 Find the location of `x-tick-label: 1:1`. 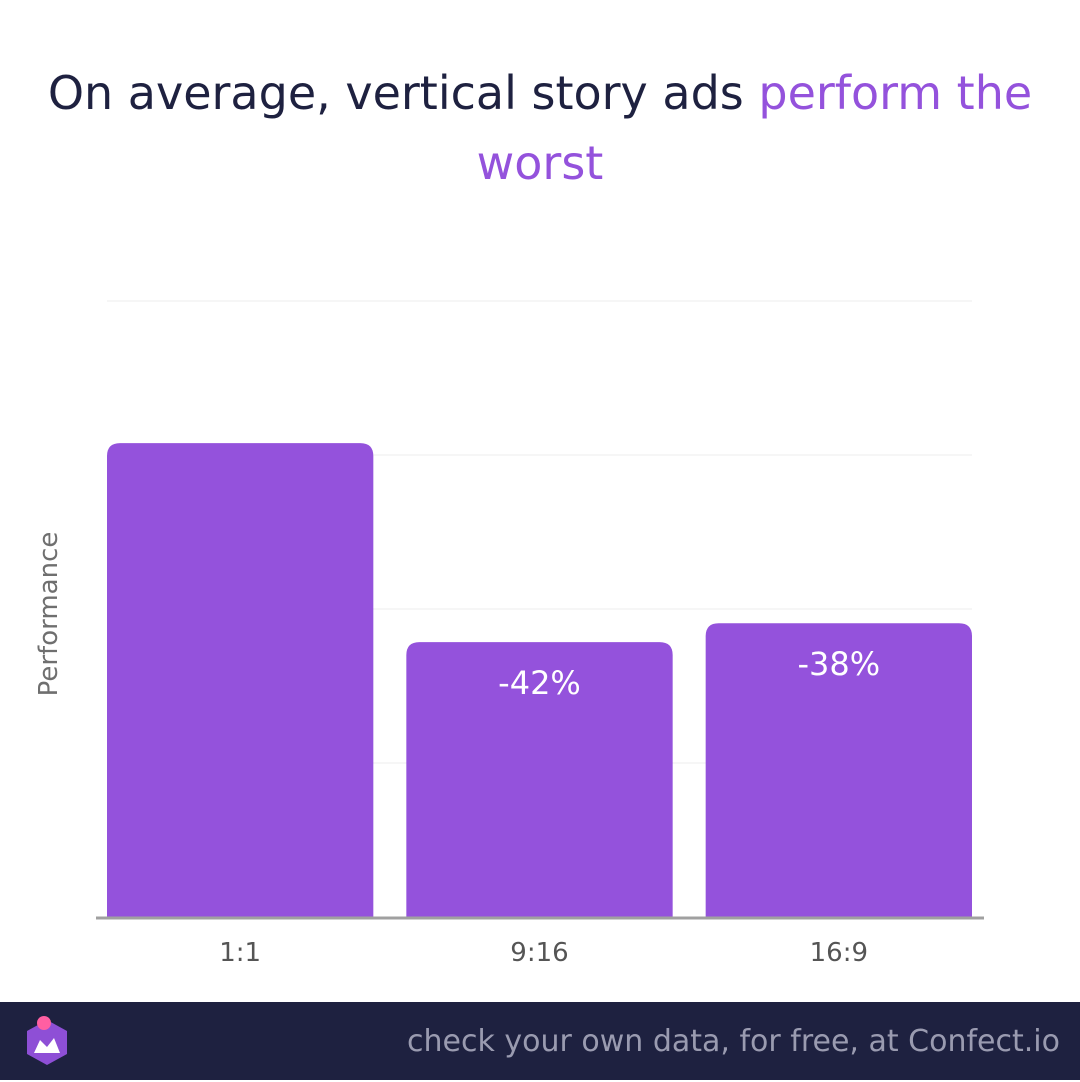

x-tick-label: 1:1 is located at coordinates (240, 953).